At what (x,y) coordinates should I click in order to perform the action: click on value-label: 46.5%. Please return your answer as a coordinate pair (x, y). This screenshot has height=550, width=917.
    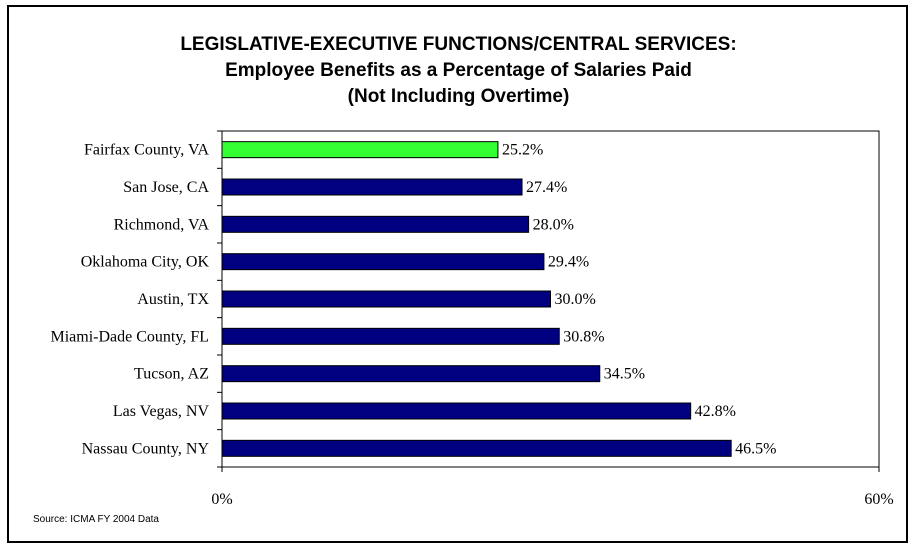
    Looking at the image, I should click on (755, 448).